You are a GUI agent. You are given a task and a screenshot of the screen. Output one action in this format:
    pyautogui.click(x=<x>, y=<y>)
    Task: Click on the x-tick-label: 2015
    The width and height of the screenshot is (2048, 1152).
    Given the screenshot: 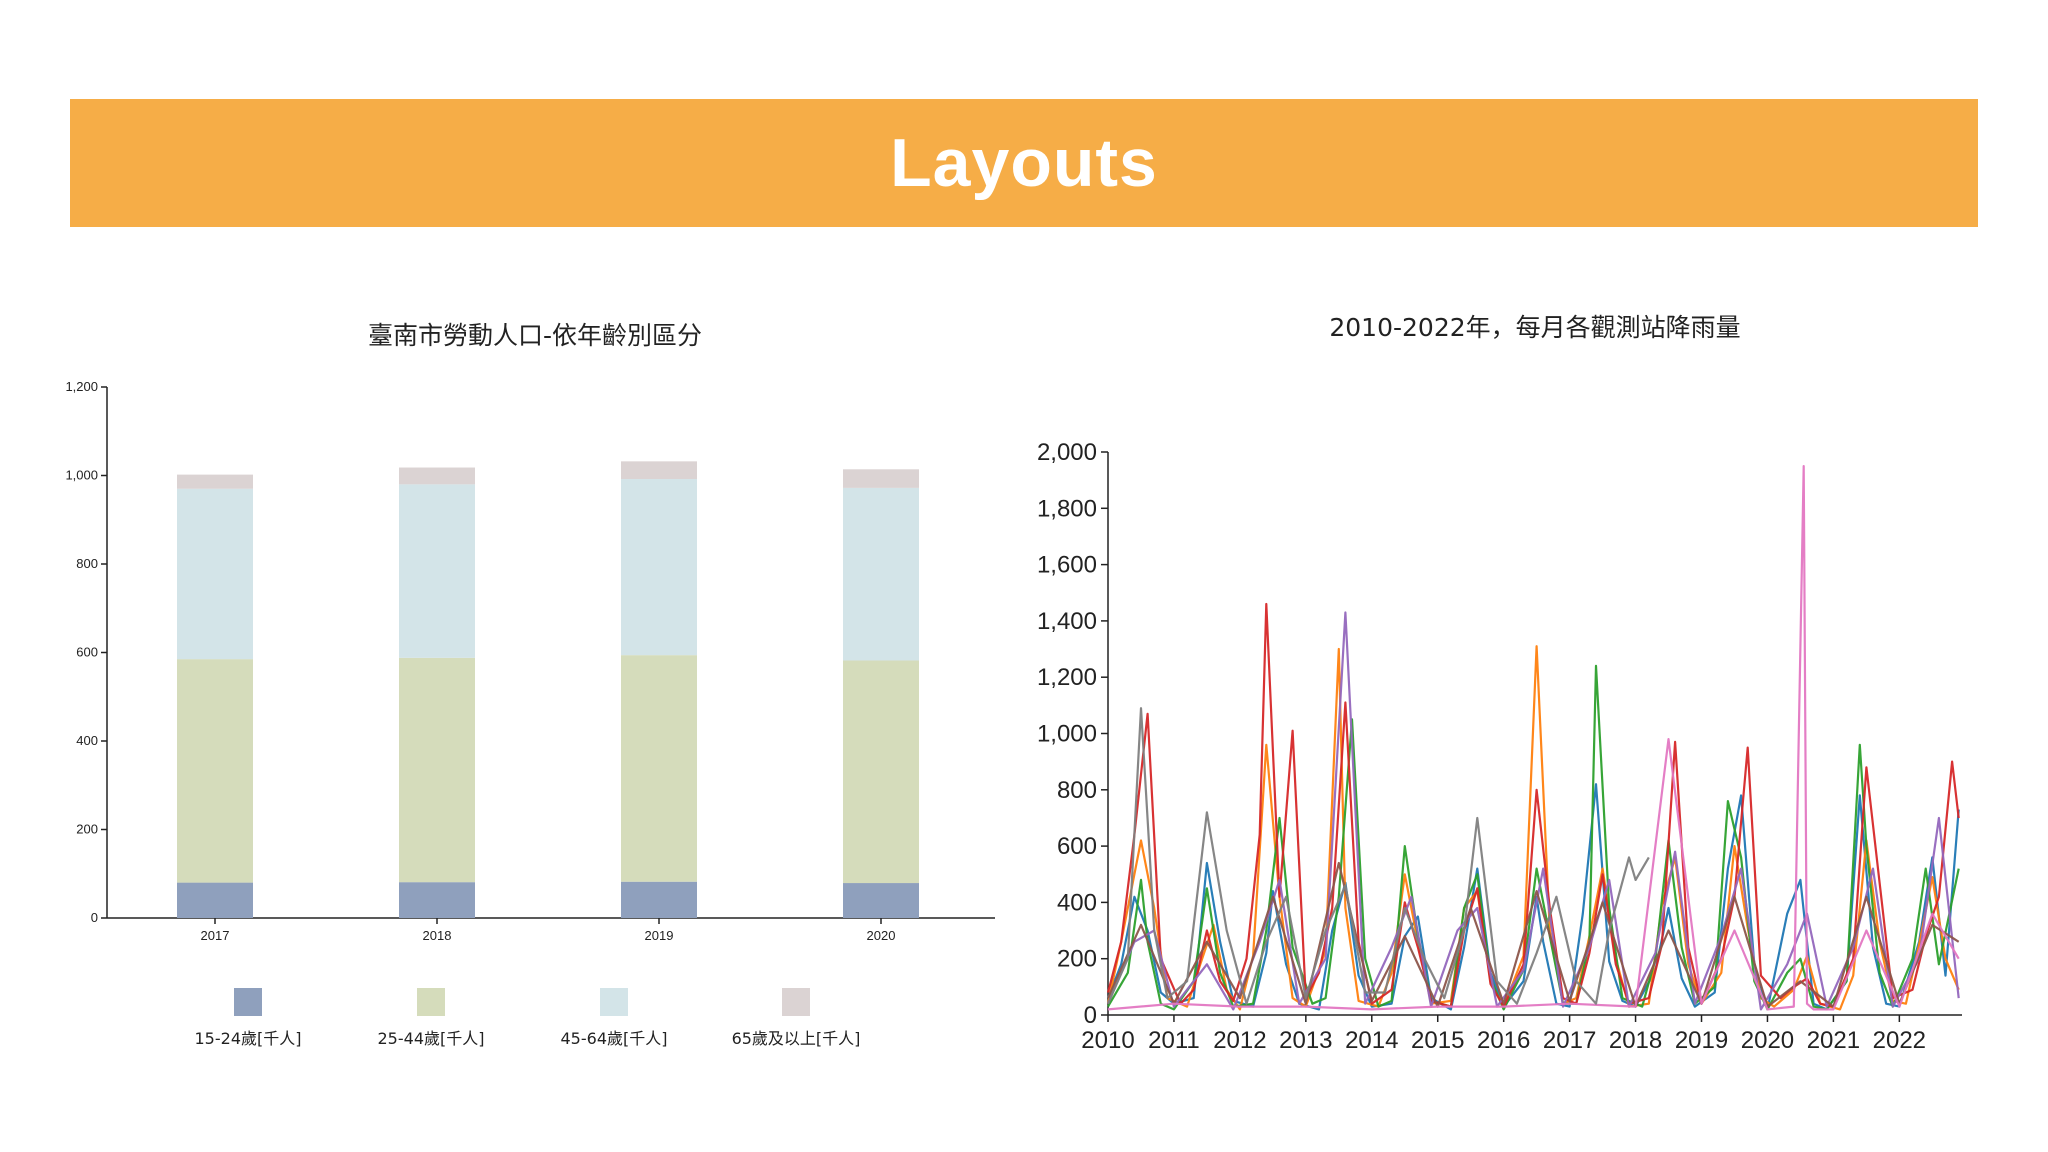 What is the action you would take?
    pyautogui.click(x=1437, y=1040)
    